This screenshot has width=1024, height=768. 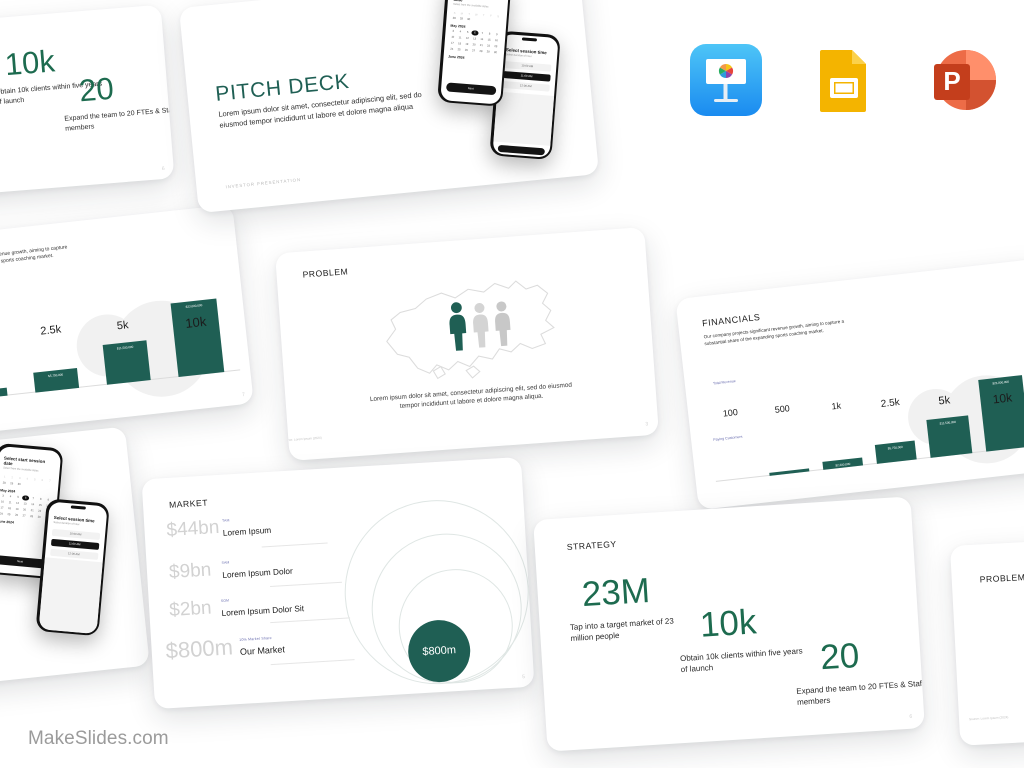 I want to click on strategy-stat-value: 23M, so click(x=616, y=592).